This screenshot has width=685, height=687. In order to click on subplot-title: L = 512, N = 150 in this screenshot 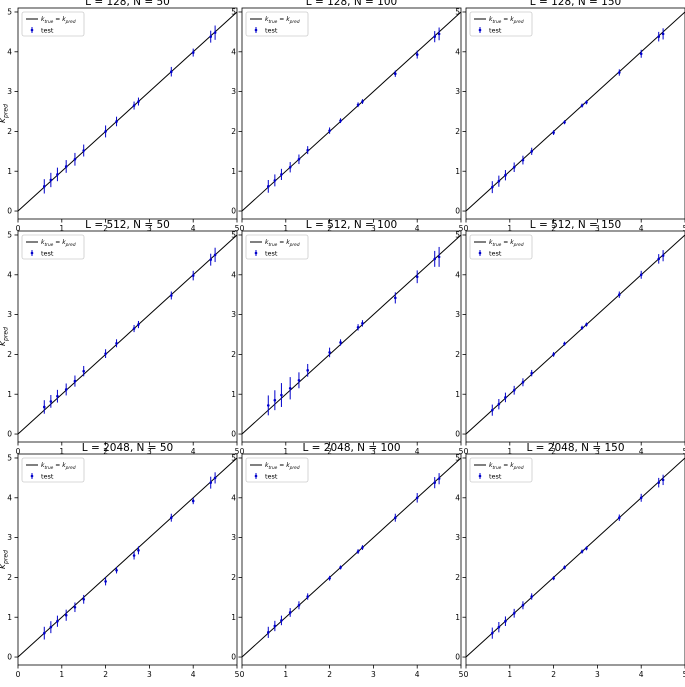, I will do `click(575, 225)`.